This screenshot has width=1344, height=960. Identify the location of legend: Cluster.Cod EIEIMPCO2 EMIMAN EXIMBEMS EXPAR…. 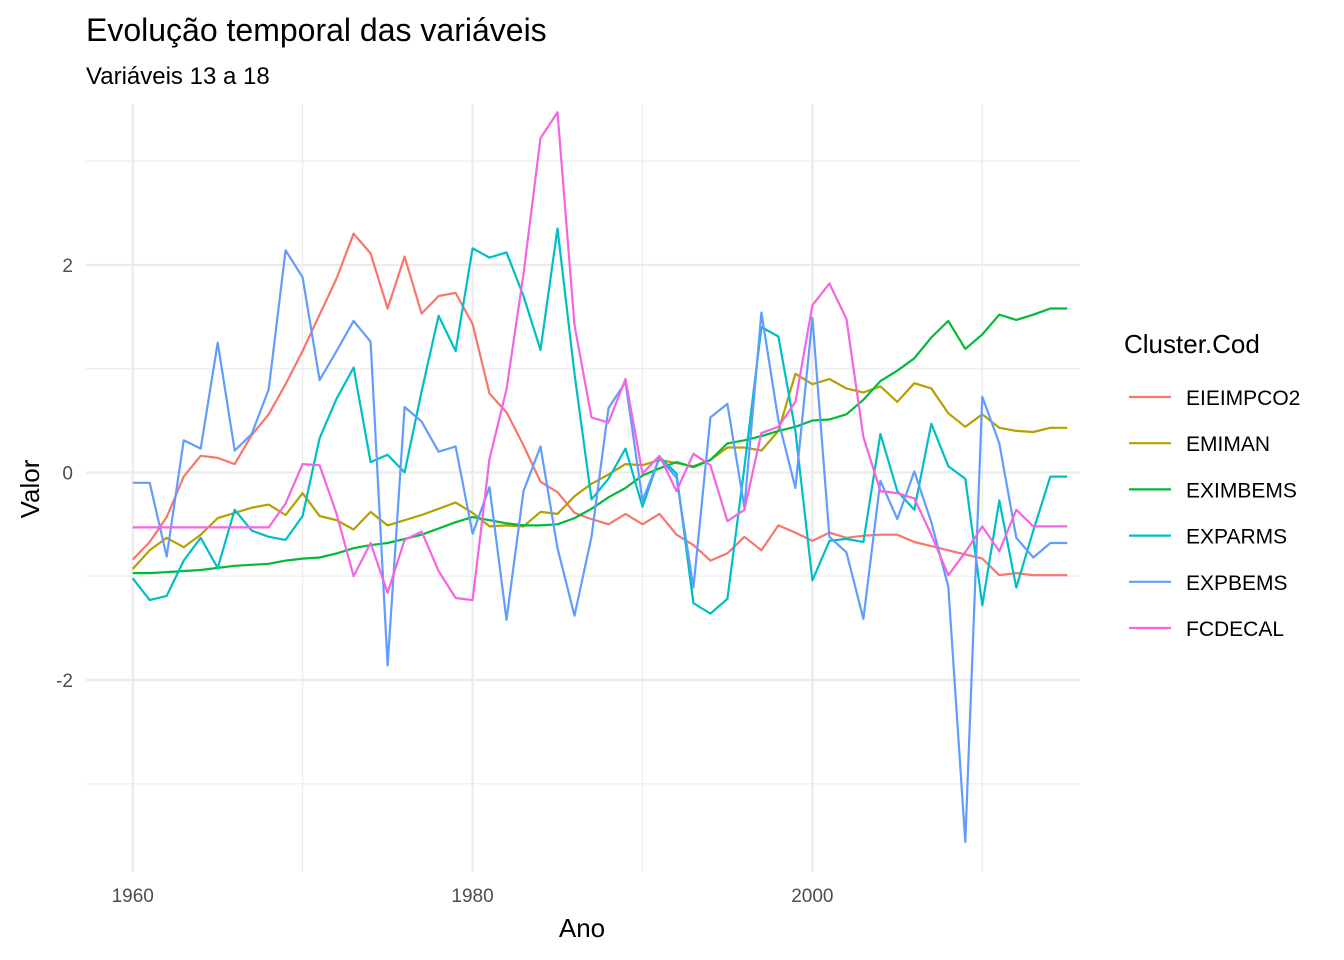
(1212, 485).